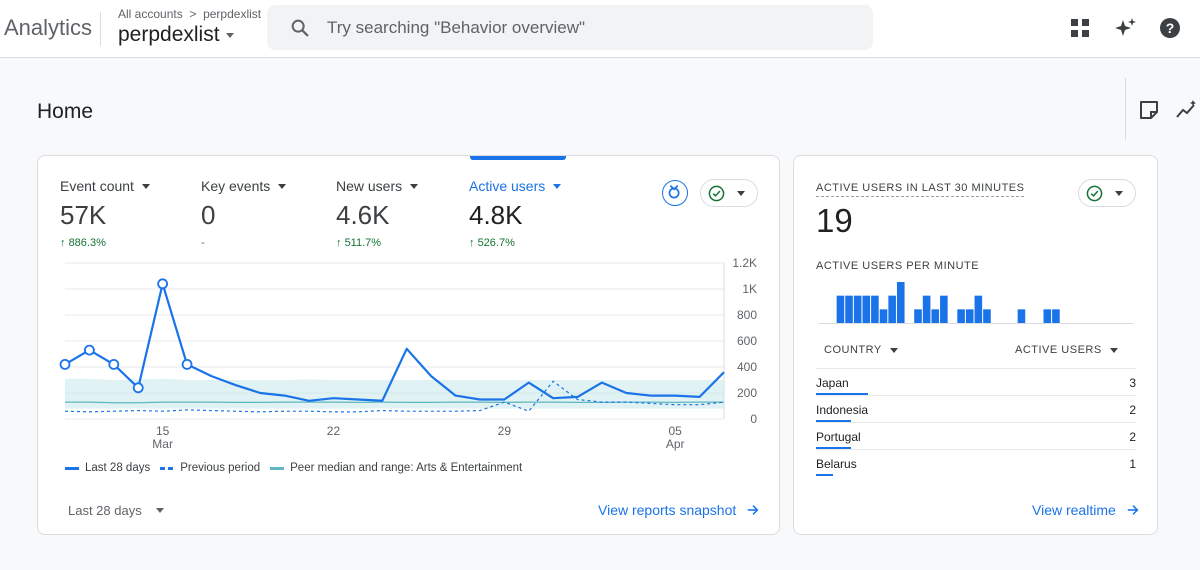 The width and height of the screenshot is (1200, 570). I want to click on x-tick-label: 05, so click(676, 431).